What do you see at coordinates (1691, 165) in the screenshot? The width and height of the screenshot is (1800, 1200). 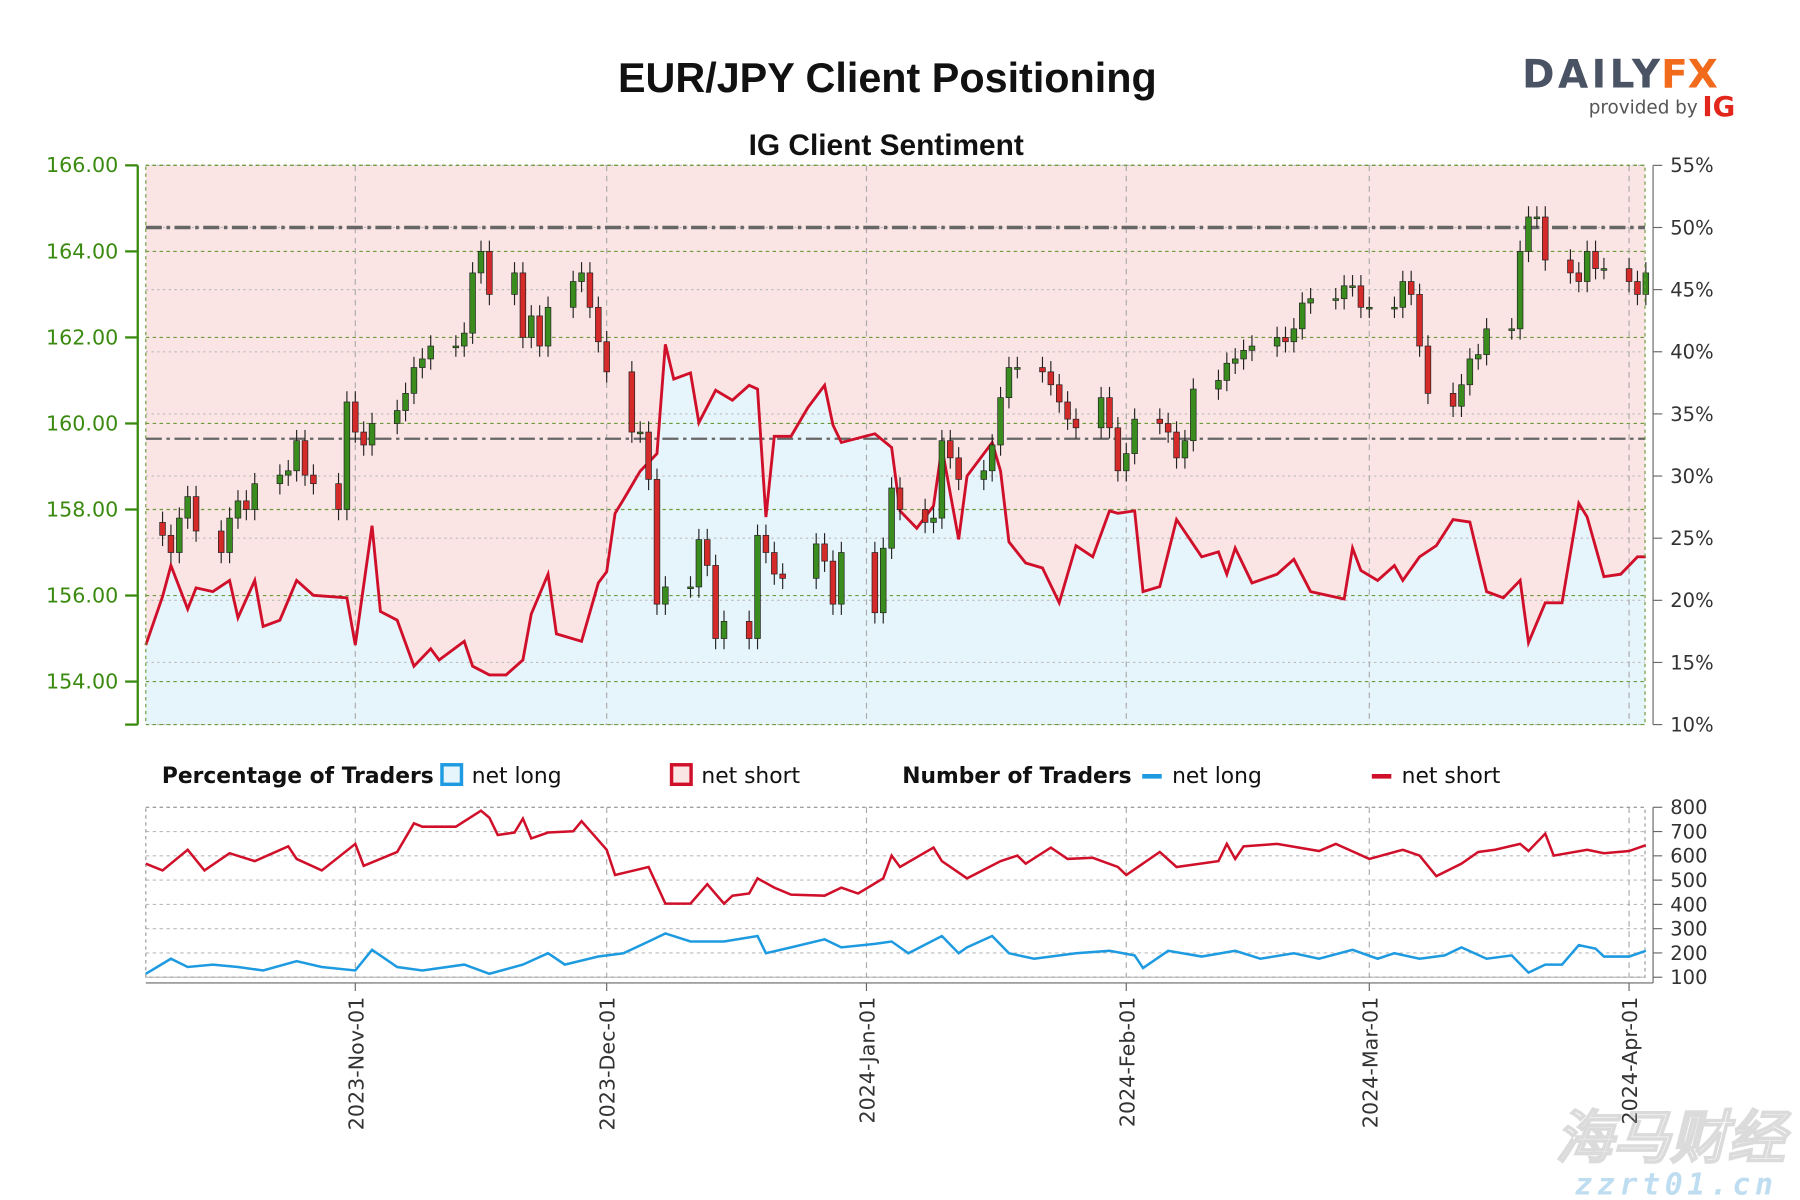 I see `pct-tick-label: 55%` at bounding box center [1691, 165].